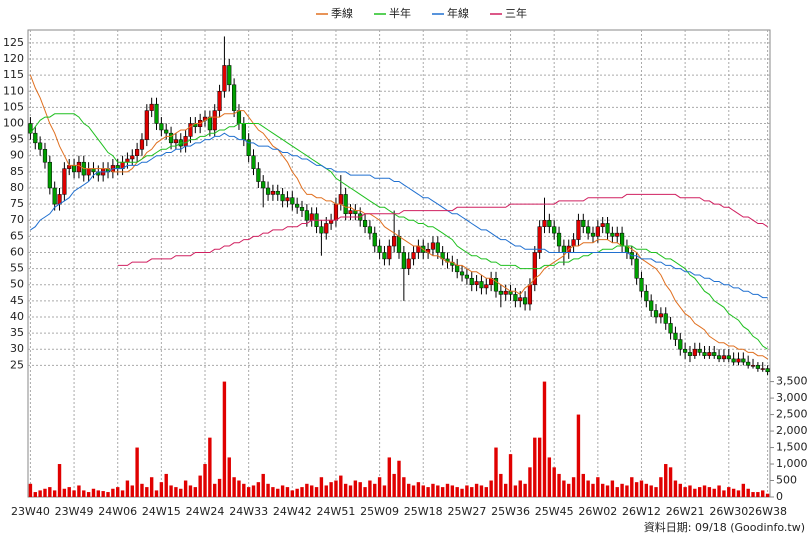 The width and height of the screenshot is (808, 540). What do you see at coordinates (792, 430) in the screenshot?
I see `y2-tick-label: 2,000` at bounding box center [792, 430].